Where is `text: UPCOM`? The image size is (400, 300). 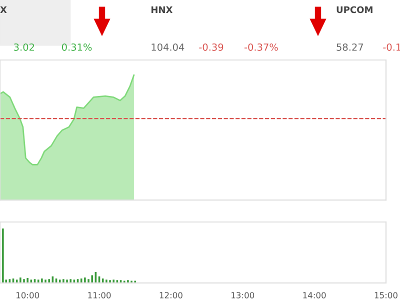 text: UPCOM is located at coordinates (354, 10).